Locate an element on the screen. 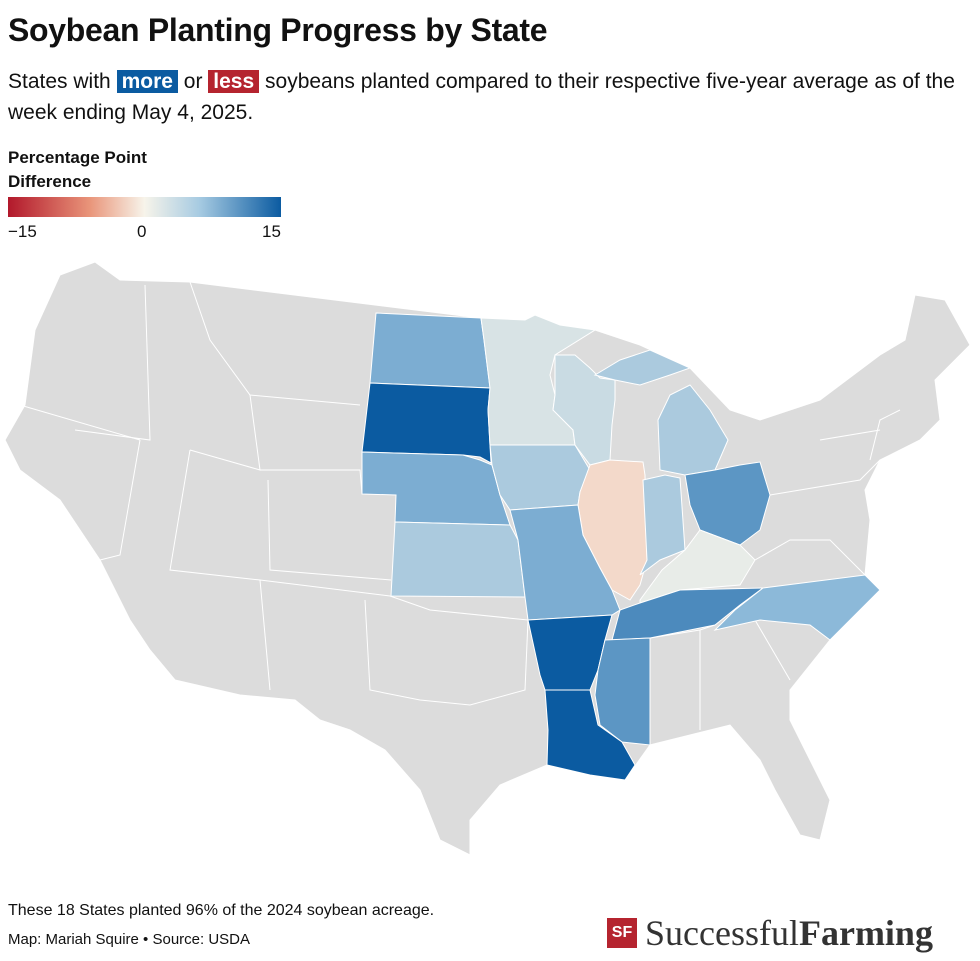 This screenshot has height=961, width=980. state-missouri is located at coordinates (565, 562).